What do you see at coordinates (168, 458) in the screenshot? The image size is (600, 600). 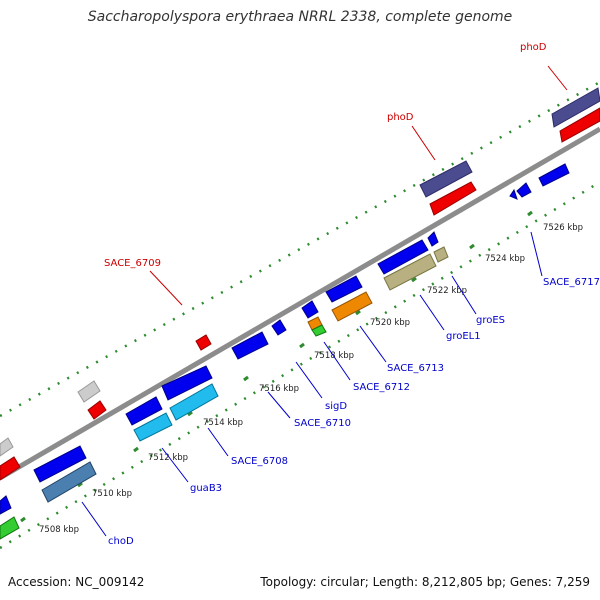 I see `scale-tick-label: 7512 kbp` at bounding box center [168, 458].